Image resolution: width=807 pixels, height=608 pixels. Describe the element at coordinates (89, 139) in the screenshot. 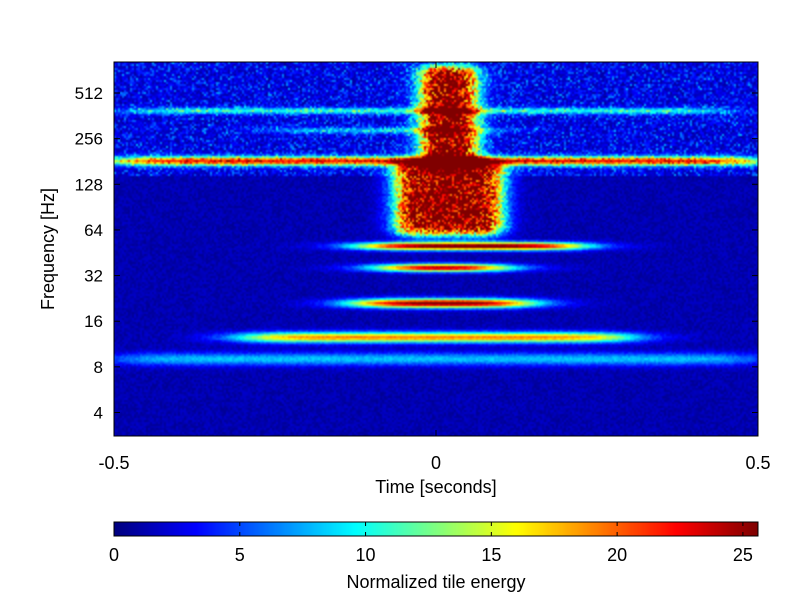

I see `y-tick-label: 256` at that location.